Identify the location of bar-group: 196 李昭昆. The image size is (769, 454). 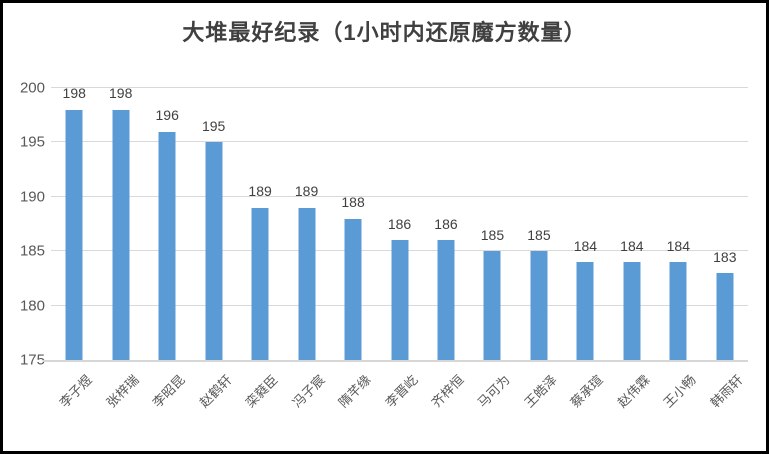
(167, 249).